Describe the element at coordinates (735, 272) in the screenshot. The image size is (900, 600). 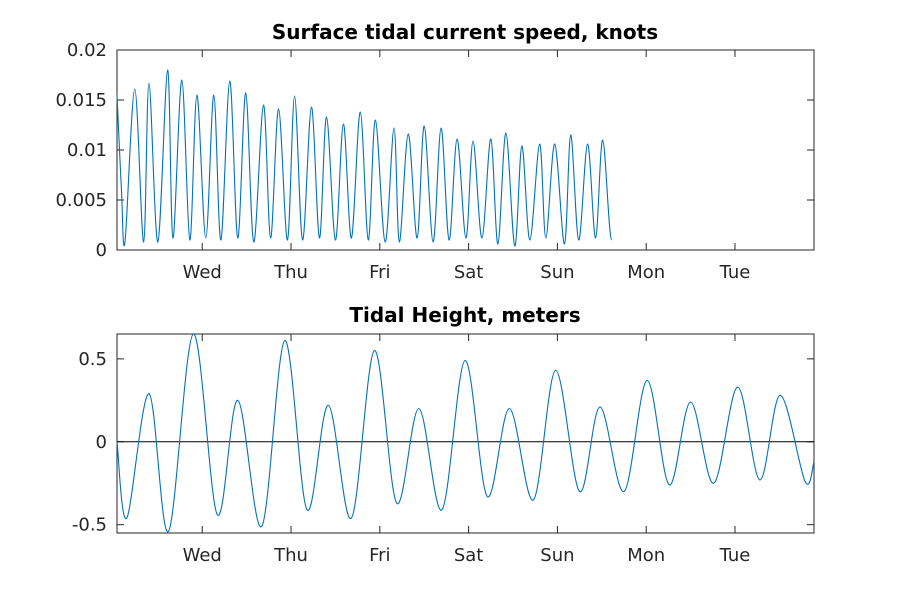
I see `current-speed-x-tick-label: Tue` at that location.